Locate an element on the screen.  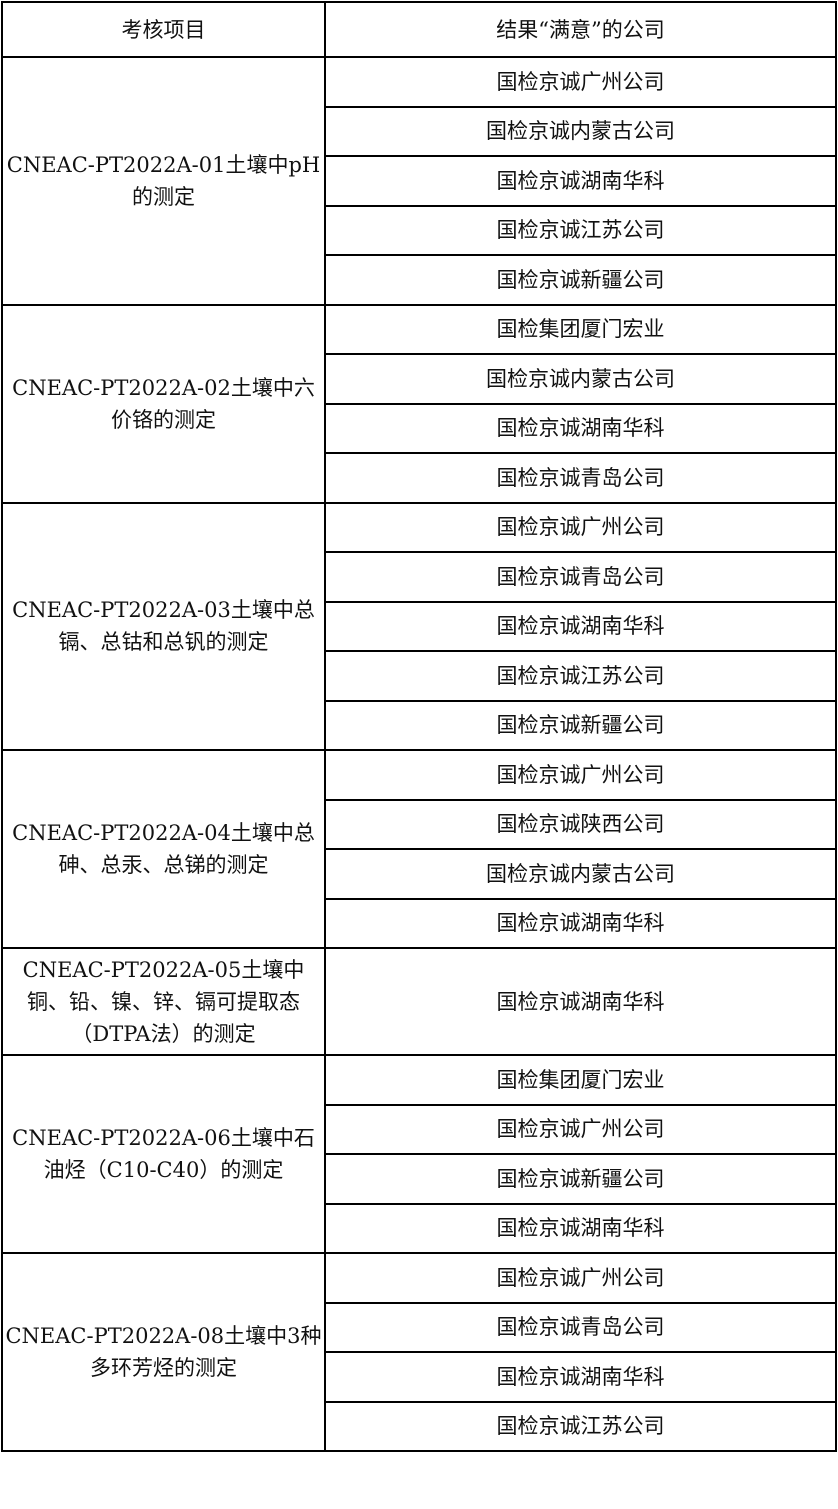
table-row: CNEAC-PT2022A-08土壤中3种多环芳烃的测定 国检京诚广州公司 is located at coordinates (419, 1352).